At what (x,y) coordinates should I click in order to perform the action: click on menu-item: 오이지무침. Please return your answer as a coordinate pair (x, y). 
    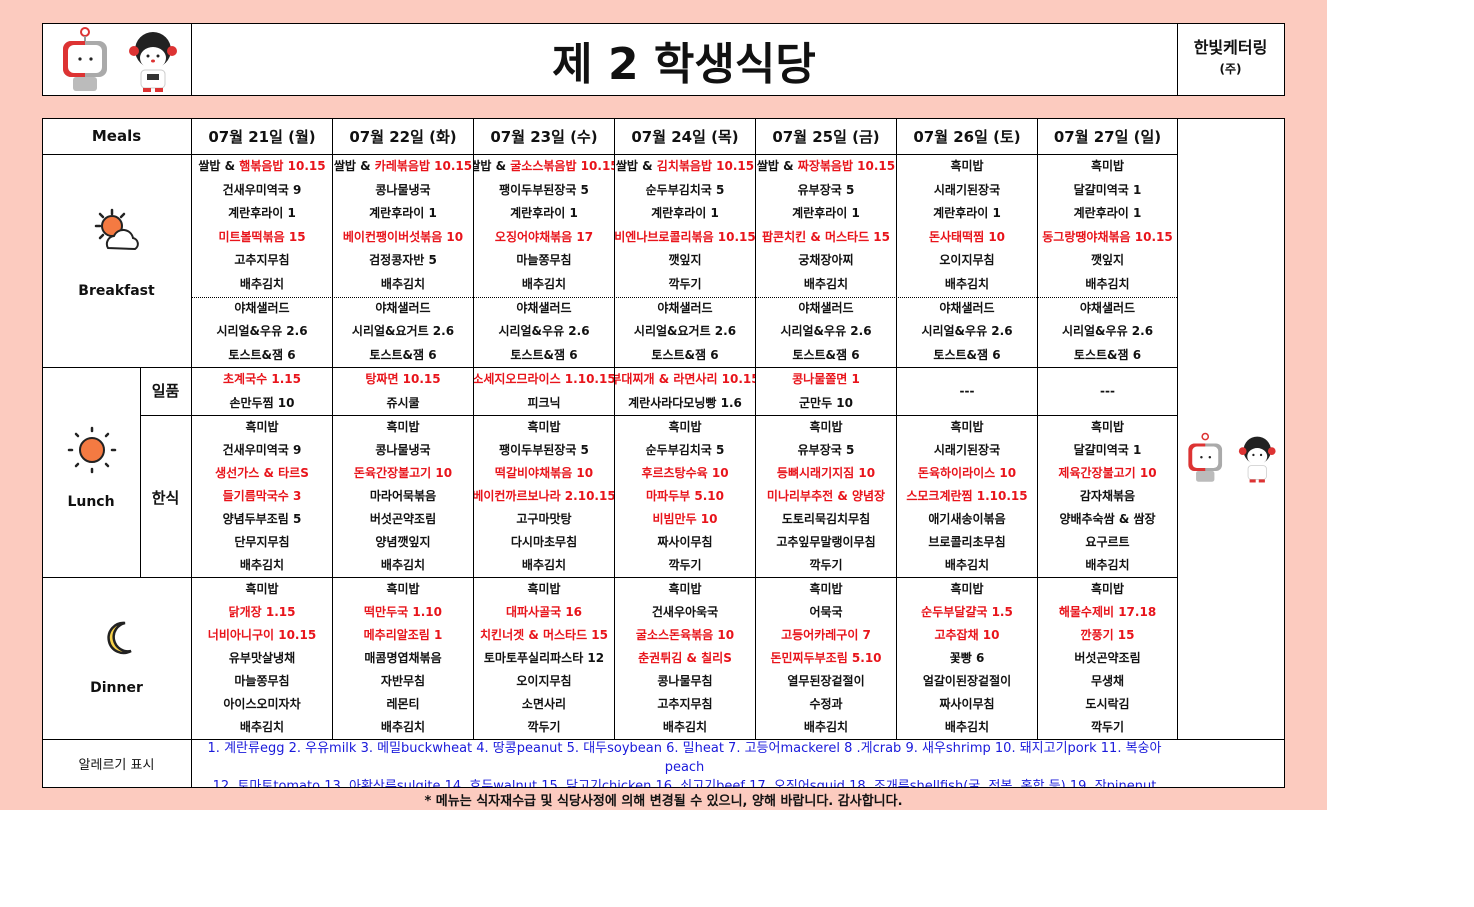
    Looking at the image, I should click on (966, 261).